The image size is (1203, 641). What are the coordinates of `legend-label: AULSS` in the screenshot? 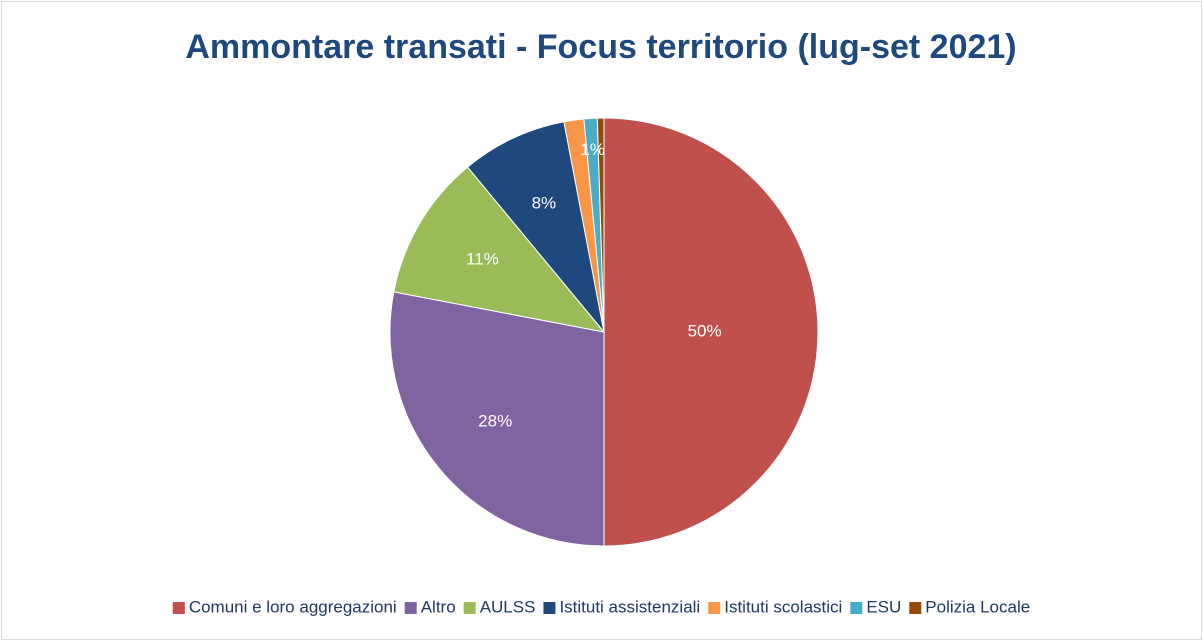 It's located at (508, 606).